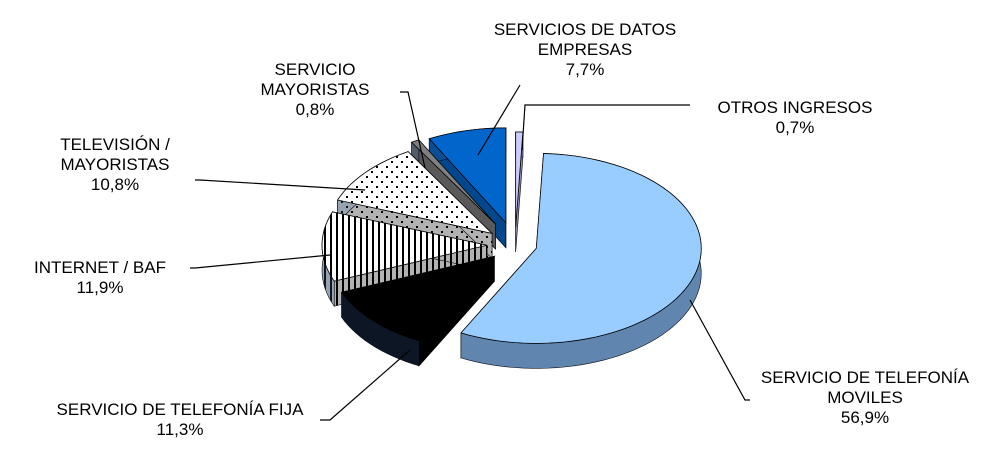 The image size is (995, 462). Describe the element at coordinates (795, 127) in the screenshot. I see `value-label: 0,7%` at that location.